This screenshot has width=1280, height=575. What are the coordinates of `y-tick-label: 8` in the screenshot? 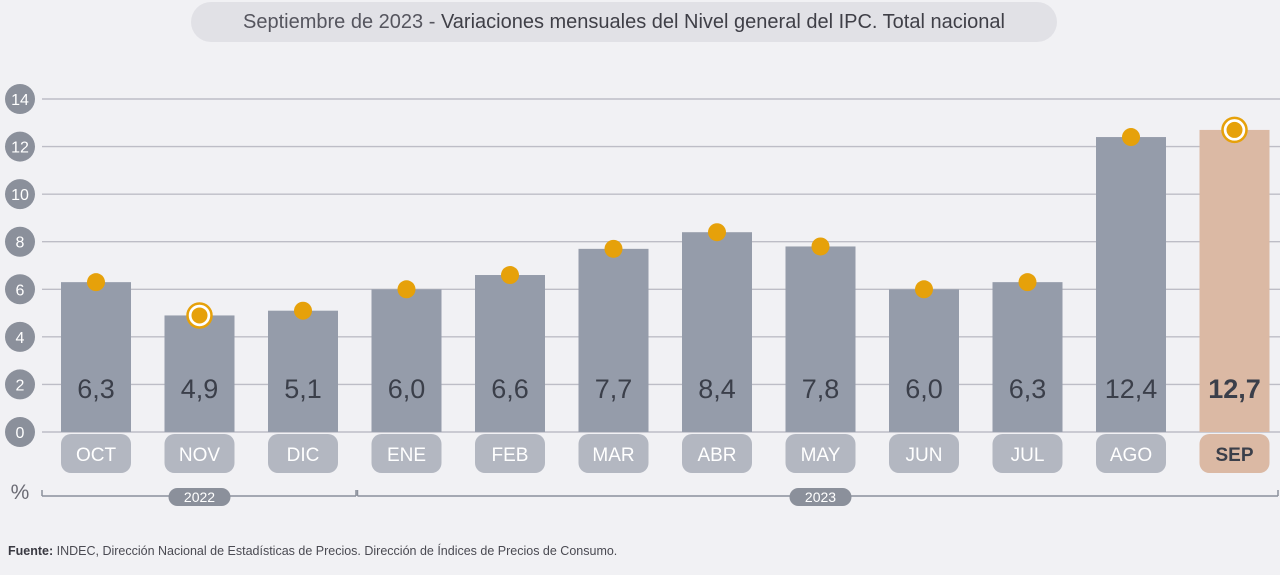 It's located at (20, 243).